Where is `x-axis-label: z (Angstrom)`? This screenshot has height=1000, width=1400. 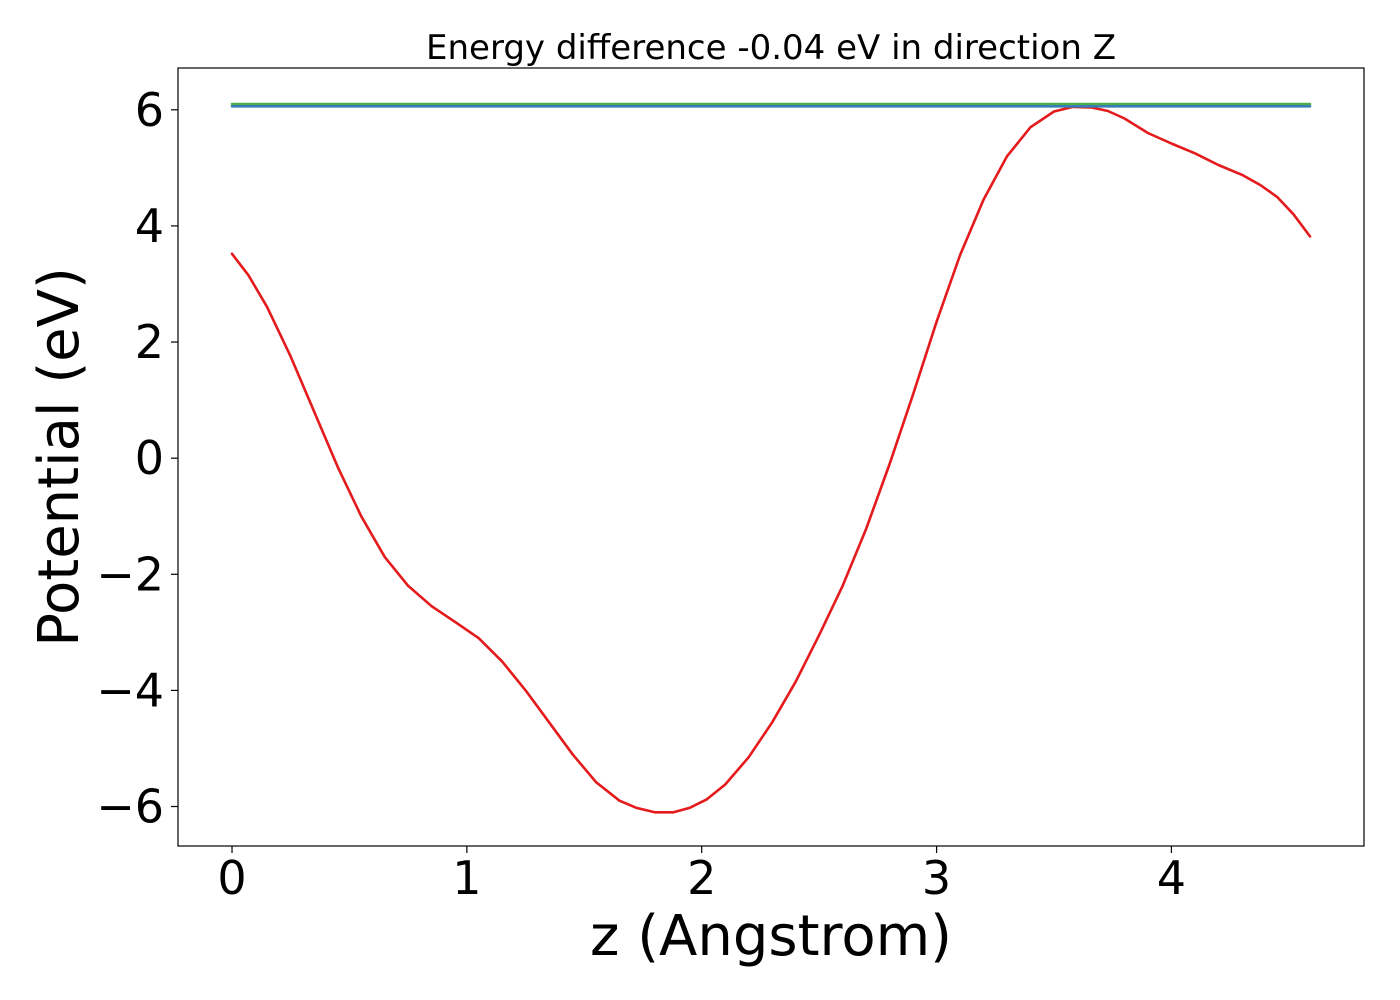 x-axis-label: z (Angstrom) is located at coordinates (771, 936).